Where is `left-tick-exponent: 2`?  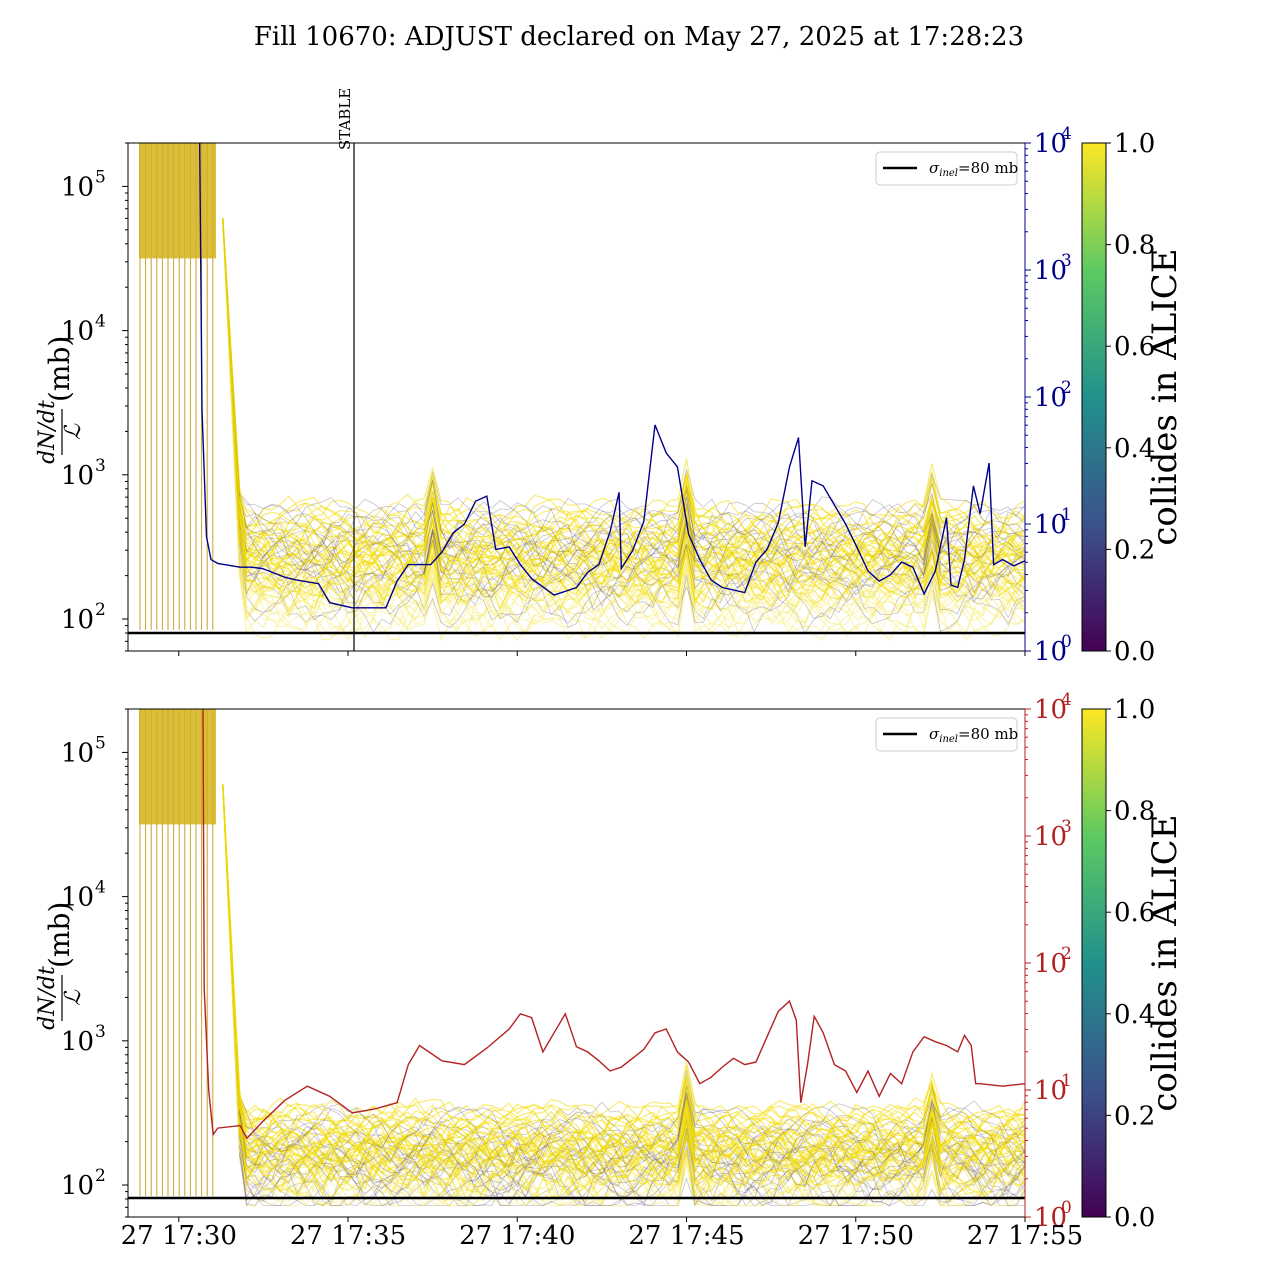 left-tick-exponent: 2 is located at coordinates (100, 1176).